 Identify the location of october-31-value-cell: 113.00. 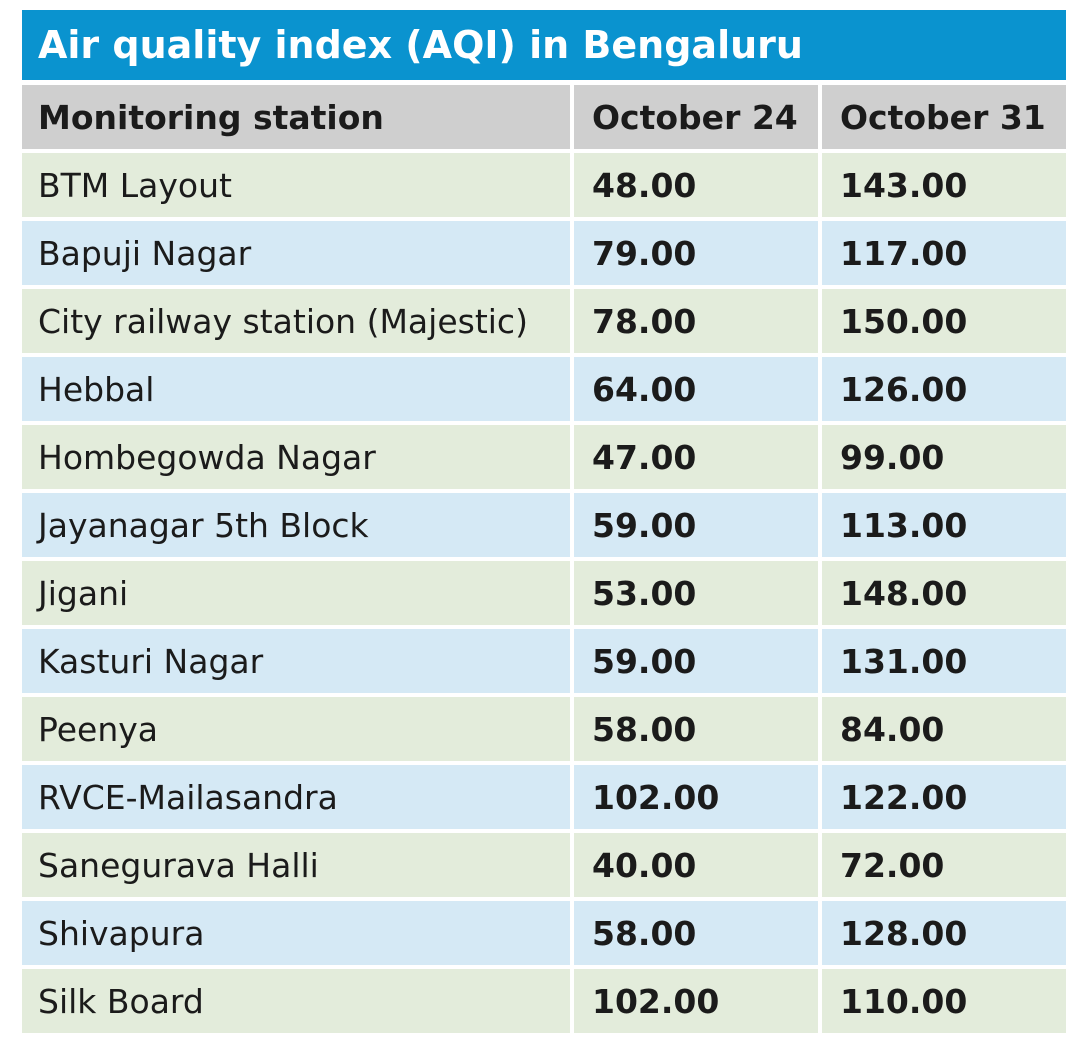
(944, 525).